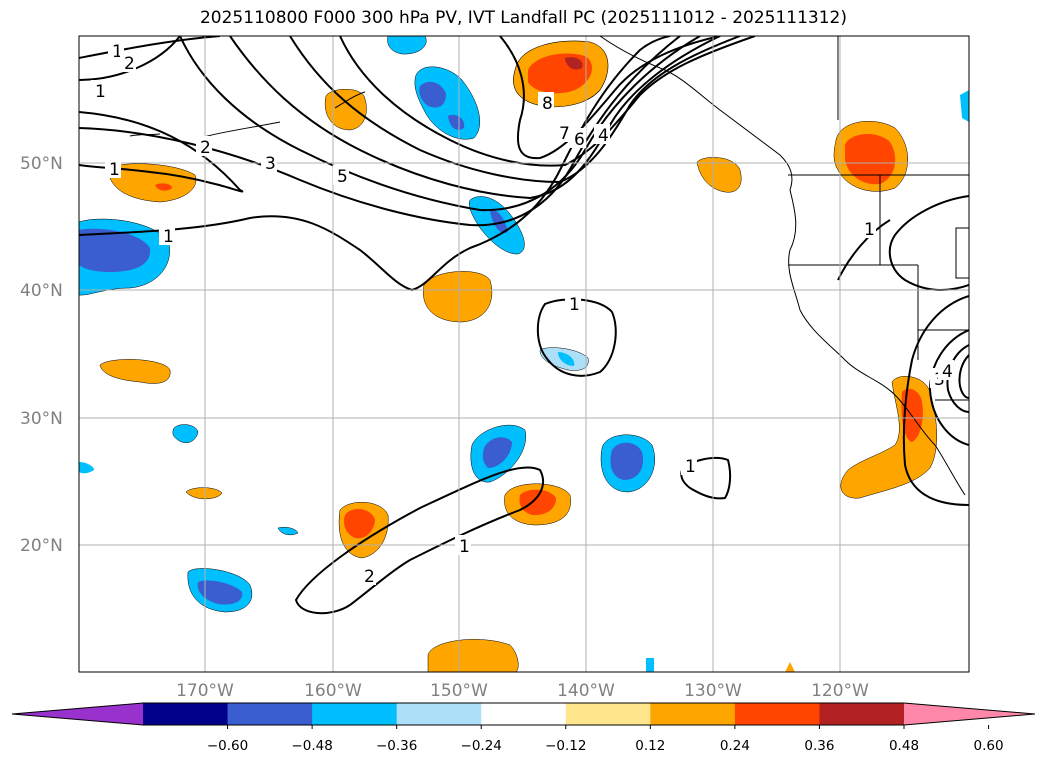 This screenshot has width=1047, height=765. What do you see at coordinates (270, 164) in the screenshot?
I see `contour-label: 3` at bounding box center [270, 164].